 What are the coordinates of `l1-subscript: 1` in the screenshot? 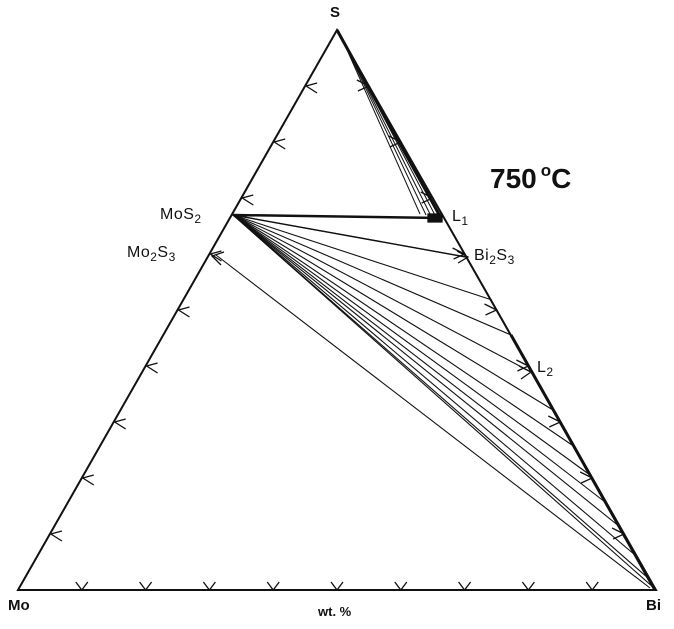 It's located at (465, 221).